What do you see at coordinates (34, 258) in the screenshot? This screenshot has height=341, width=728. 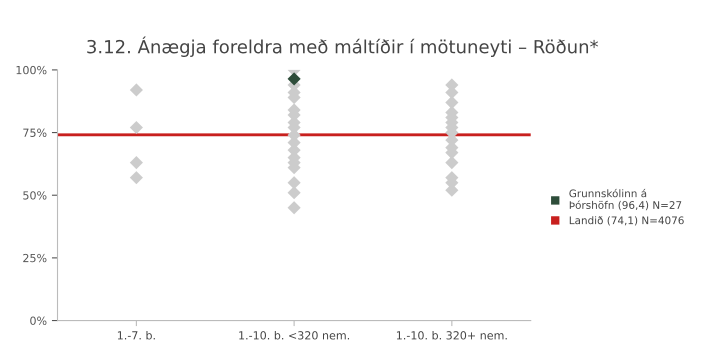 I see `y-tick-label: 25%` at bounding box center [34, 258].